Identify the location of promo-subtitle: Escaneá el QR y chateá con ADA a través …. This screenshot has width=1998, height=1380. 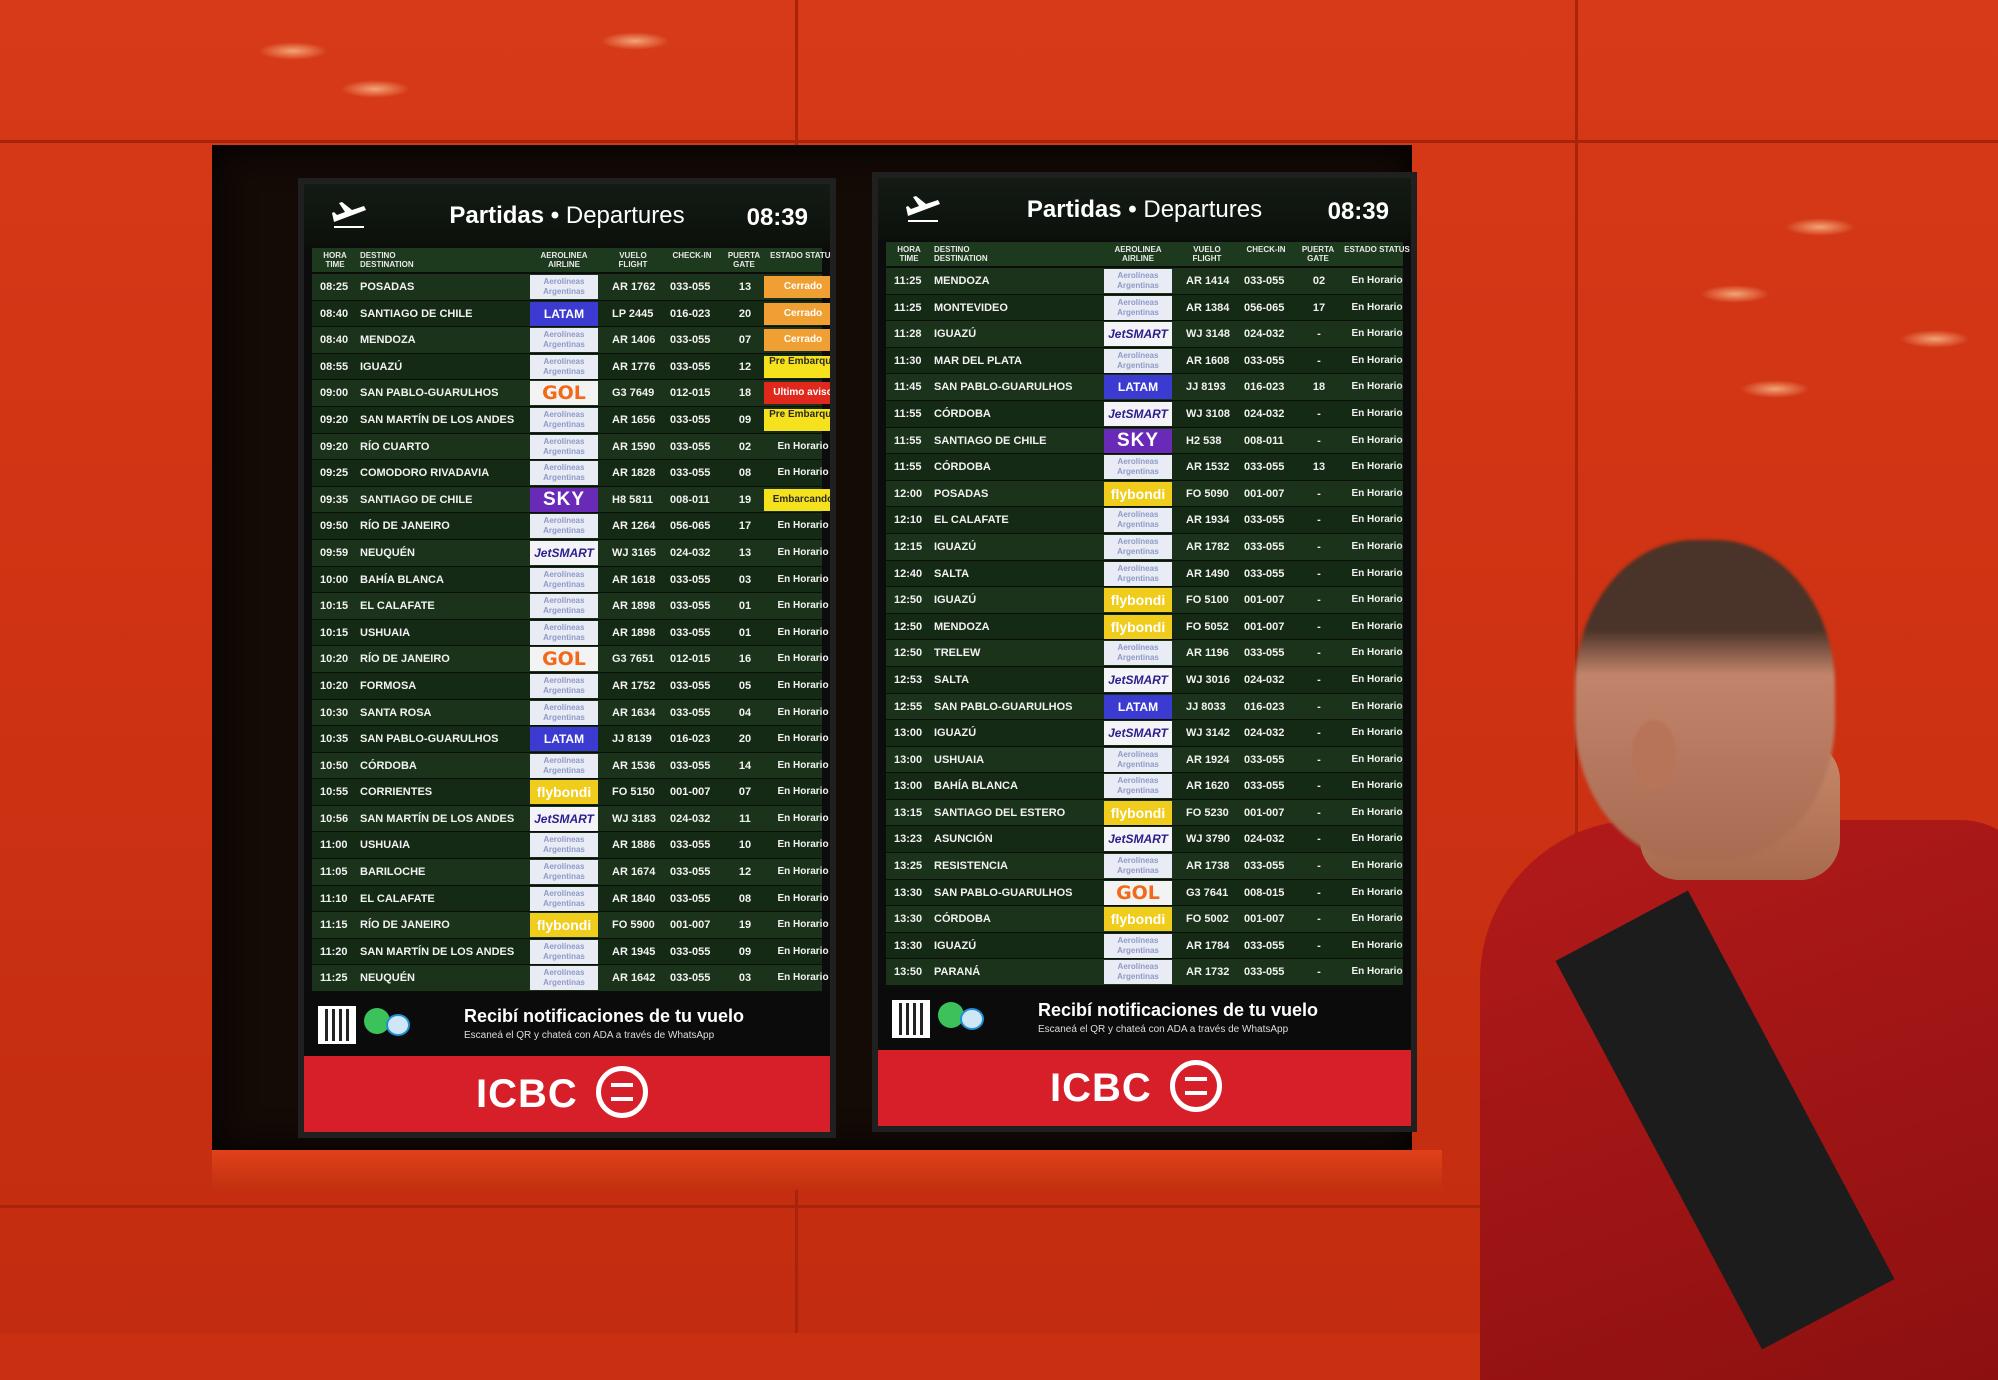
(1163, 1030).